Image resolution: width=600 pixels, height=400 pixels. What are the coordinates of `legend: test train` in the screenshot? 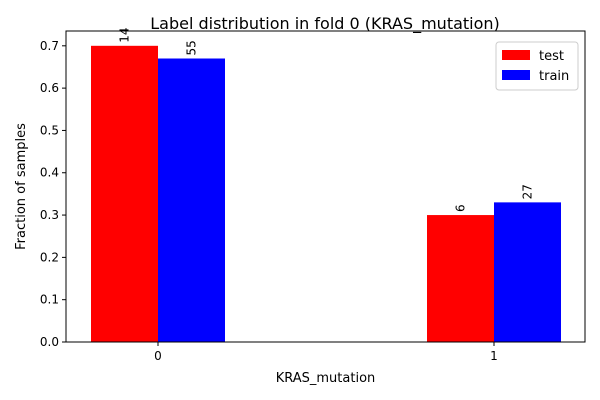 It's located at (537, 66).